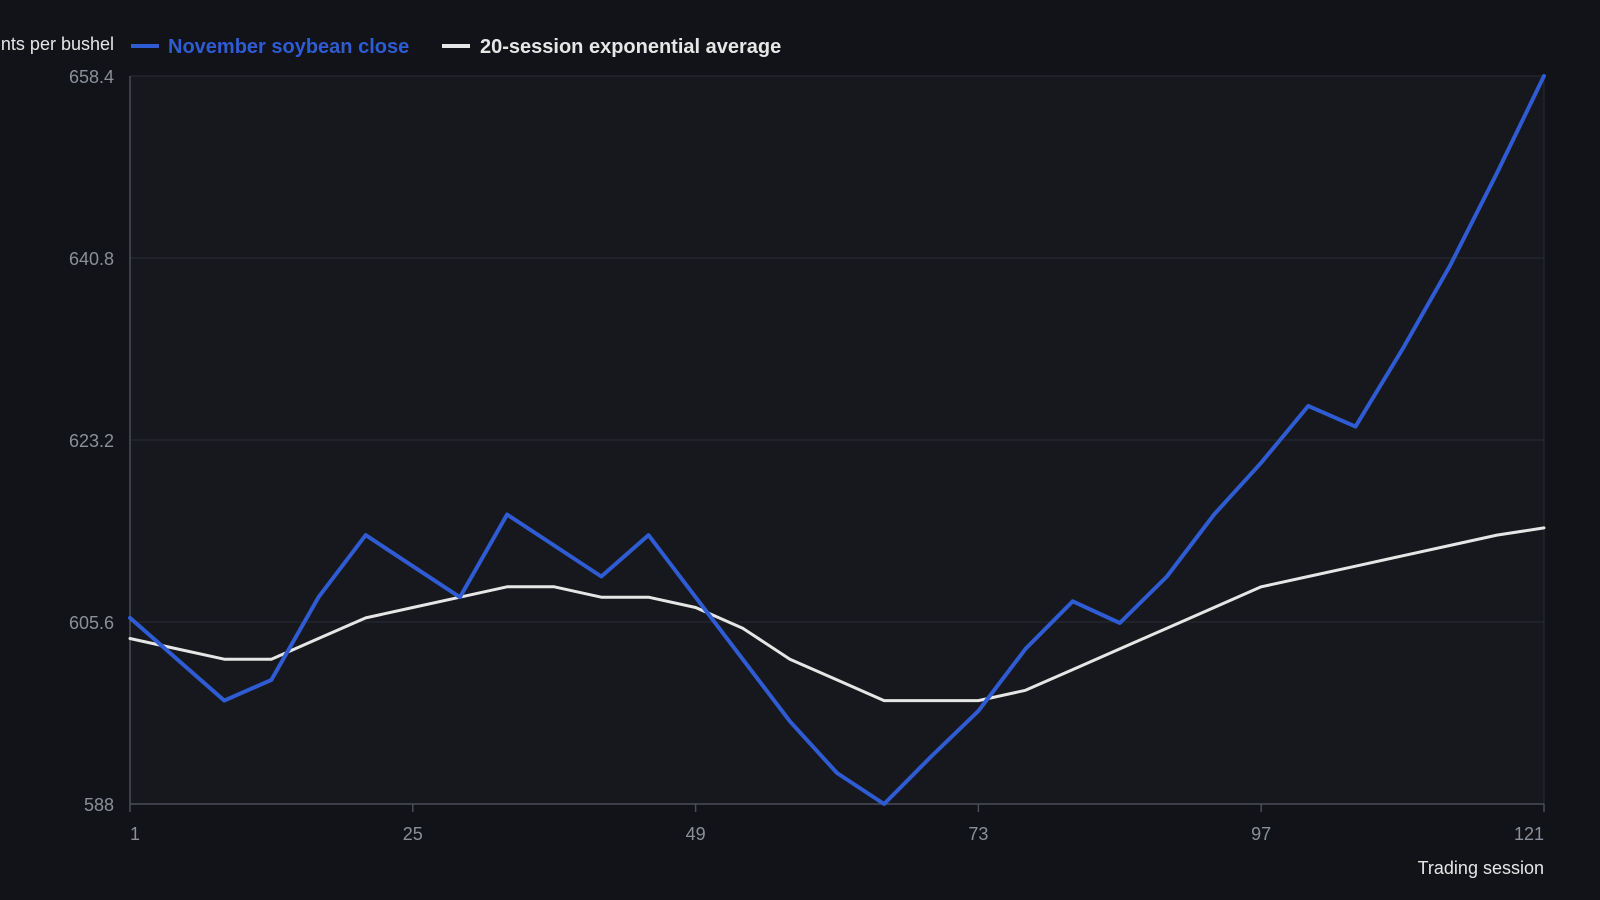 This screenshot has height=900, width=1600. I want to click on y-tick-label: 623.2, so click(91, 441).